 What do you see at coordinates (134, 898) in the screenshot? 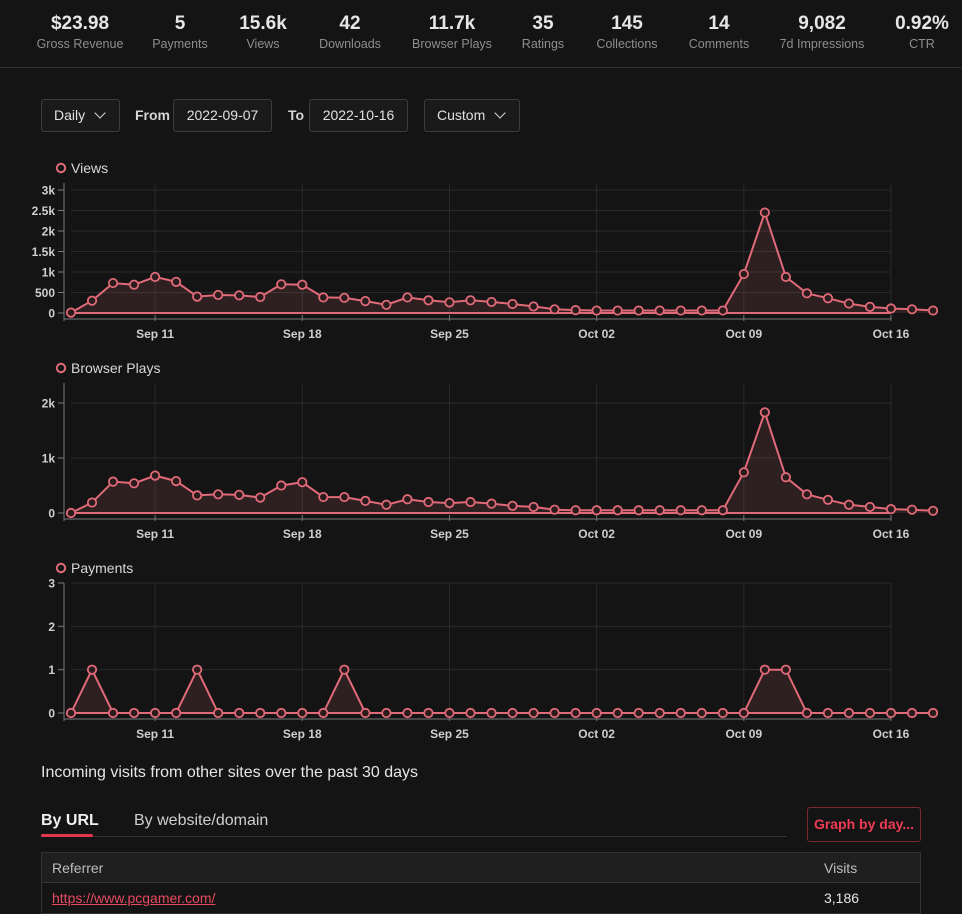
I see `referrer-link: https://www.pcgamer.com/` at bounding box center [134, 898].